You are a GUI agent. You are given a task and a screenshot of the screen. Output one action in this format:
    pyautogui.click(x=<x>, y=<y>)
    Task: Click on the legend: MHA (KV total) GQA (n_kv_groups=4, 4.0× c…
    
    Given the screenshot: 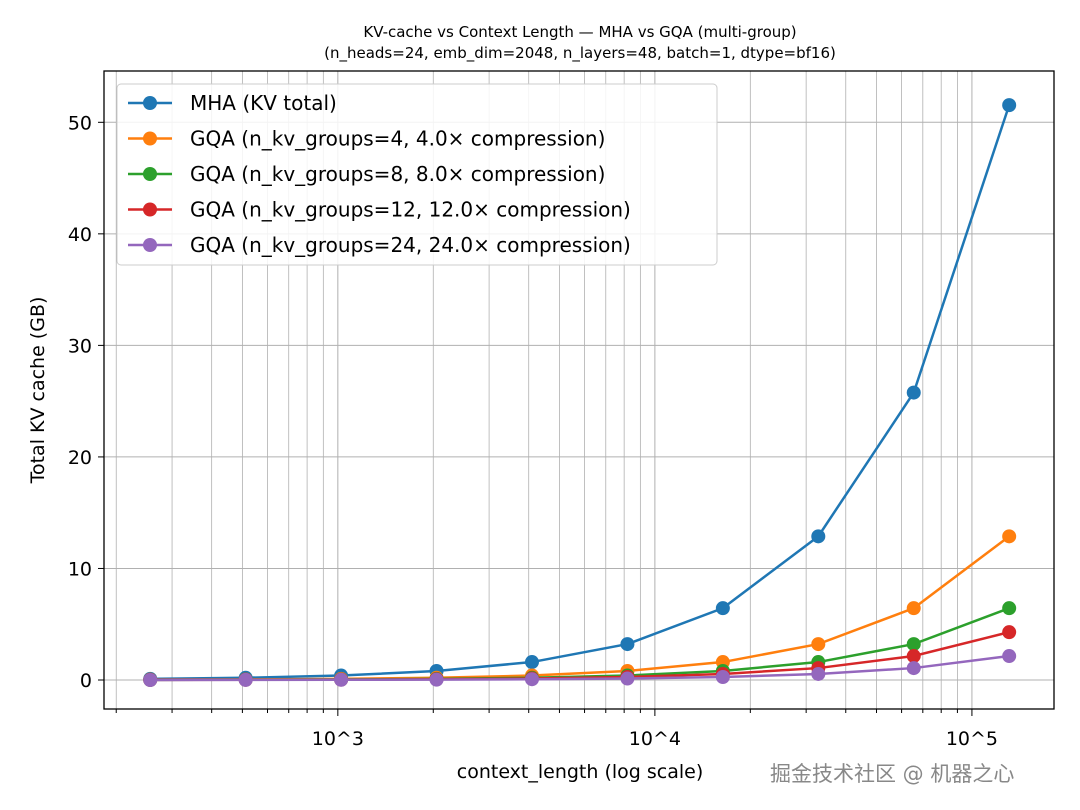 What is the action you would take?
    pyautogui.click(x=417, y=174)
    